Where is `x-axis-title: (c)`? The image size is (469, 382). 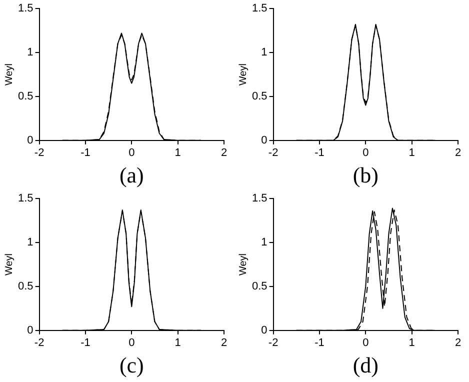 x-axis-title: (c) is located at coordinates (131, 365).